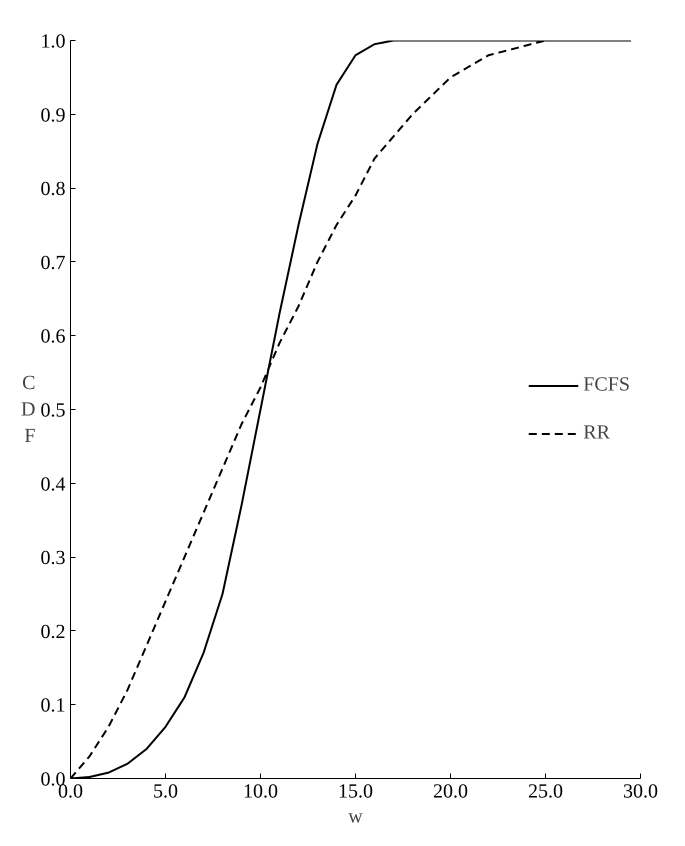 The height and width of the screenshot is (846, 685). I want to click on y-tick-label: 0.4, so click(53, 484).